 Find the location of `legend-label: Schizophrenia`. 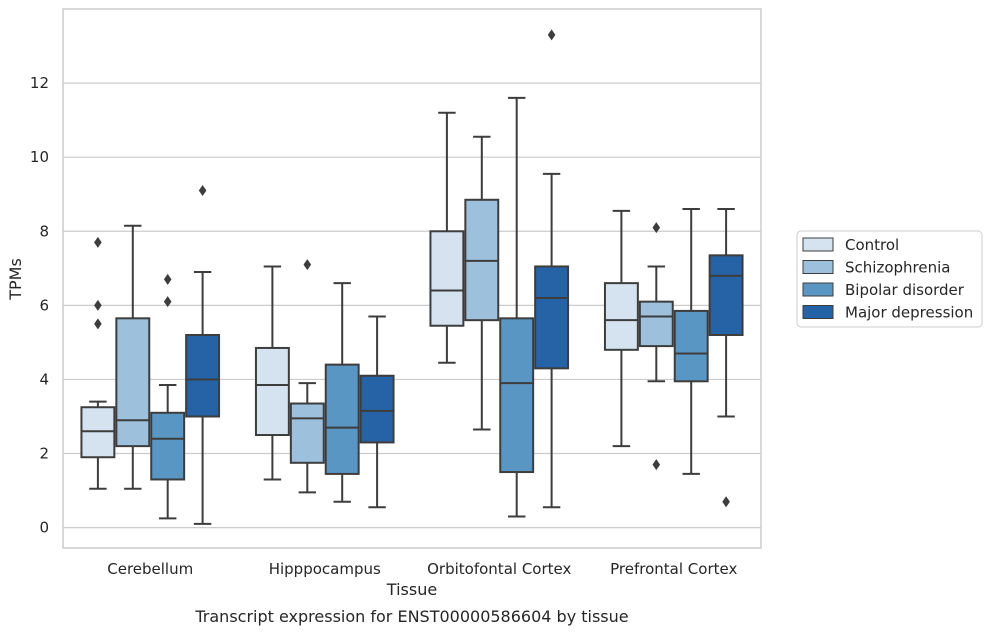

legend-label: Schizophrenia is located at coordinates (897, 268).